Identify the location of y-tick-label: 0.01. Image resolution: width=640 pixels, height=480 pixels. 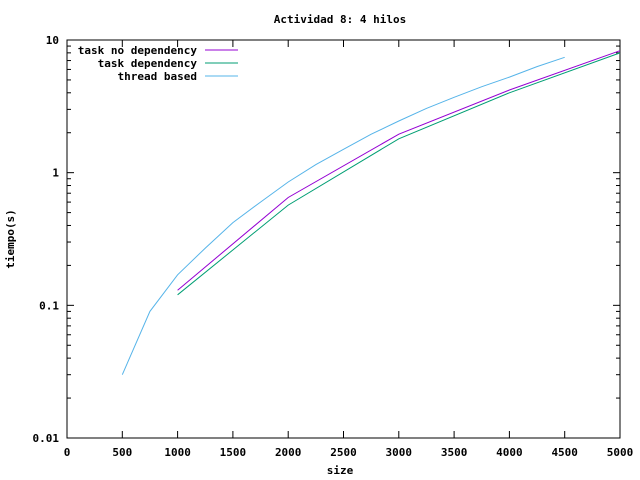
(46, 438).